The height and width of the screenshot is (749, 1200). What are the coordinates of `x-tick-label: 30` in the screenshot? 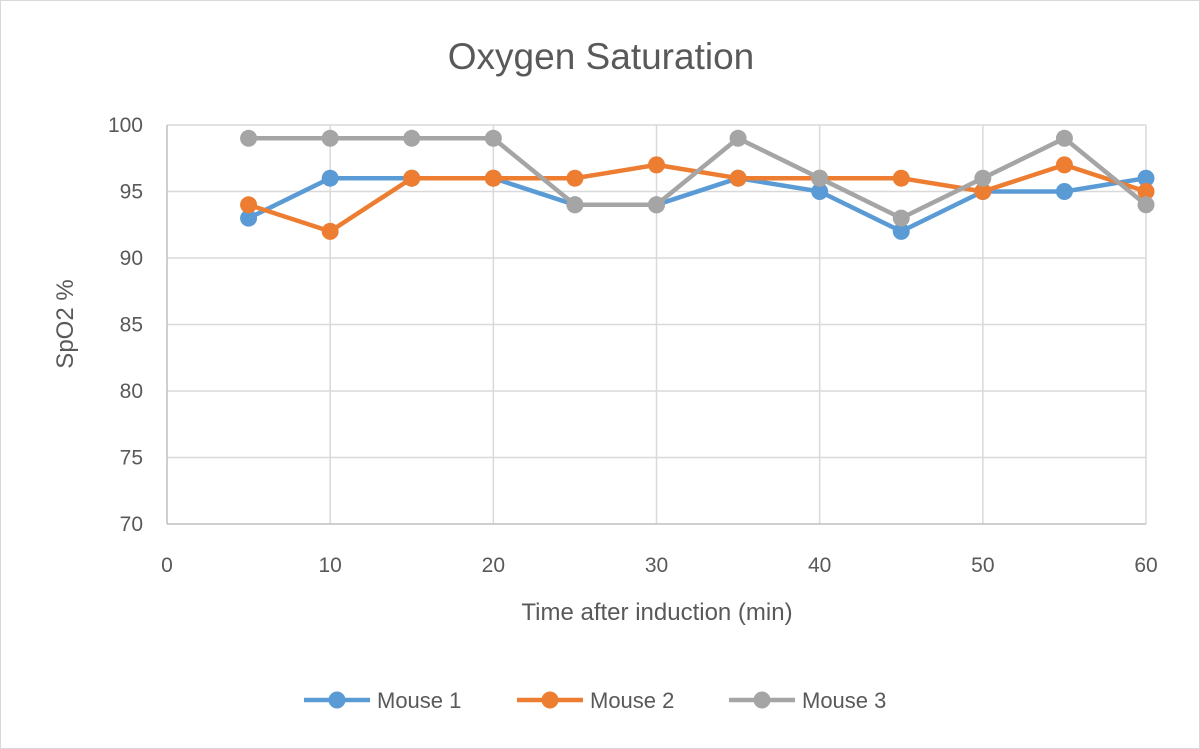 It's located at (656, 565).